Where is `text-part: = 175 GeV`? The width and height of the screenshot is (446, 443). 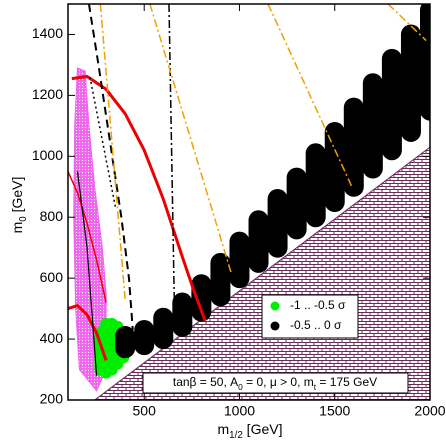
text-part: = 175 GeV is located at coordinates (346, 382).